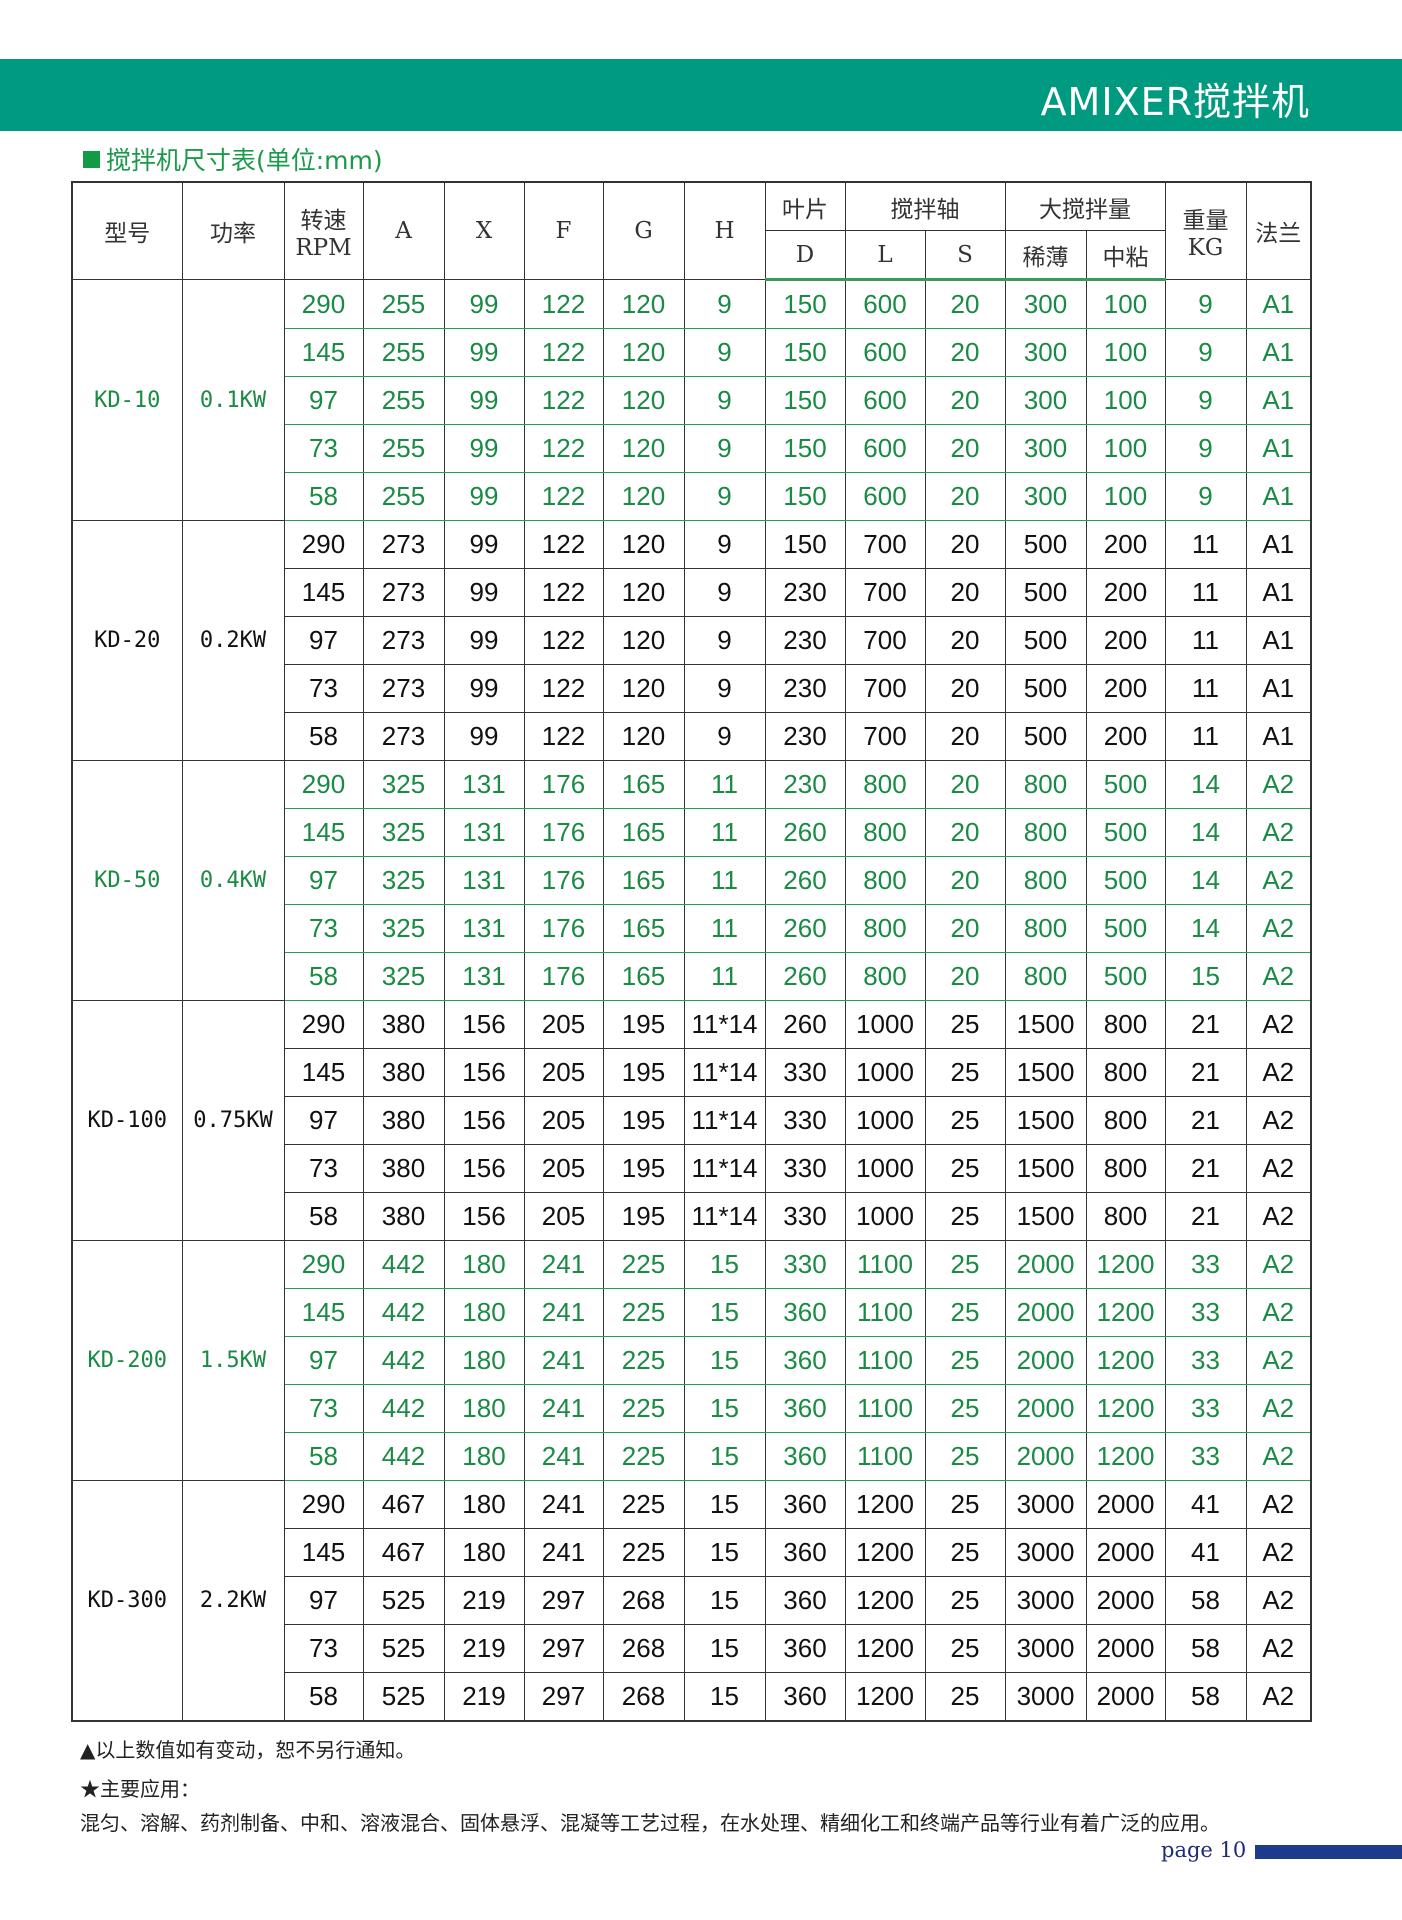 The width and height of the screenshot is (1402, 1920). I want to click on a-cell: 525, so click(403, 1600).